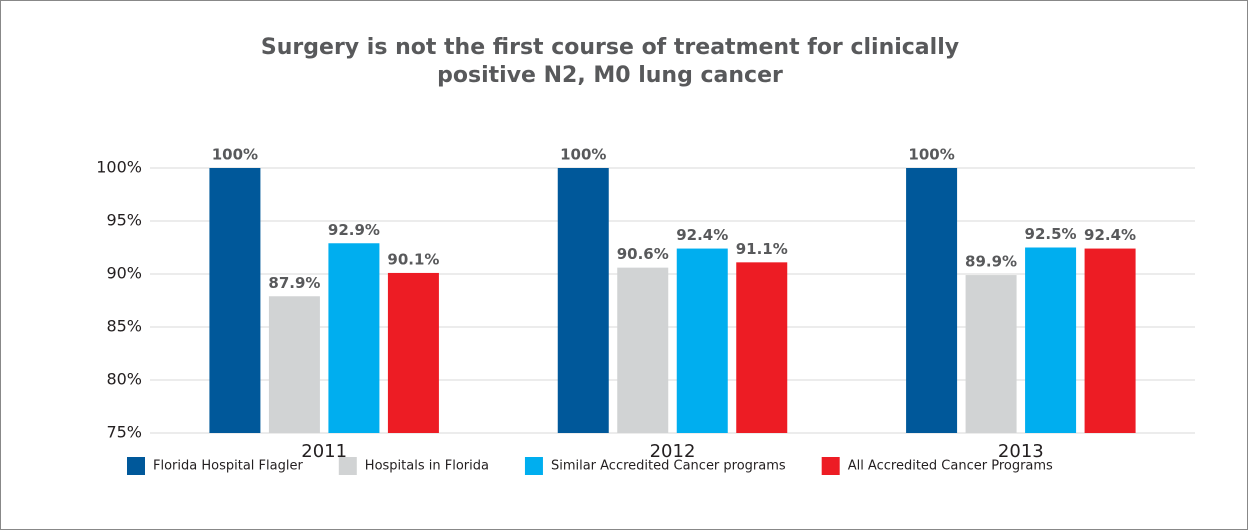 The height and width of the screenshot is (531, 1249). Describe the element at coordinates (324, 451) in the screenshot. I see `x-tick-label: 2011` at that location.